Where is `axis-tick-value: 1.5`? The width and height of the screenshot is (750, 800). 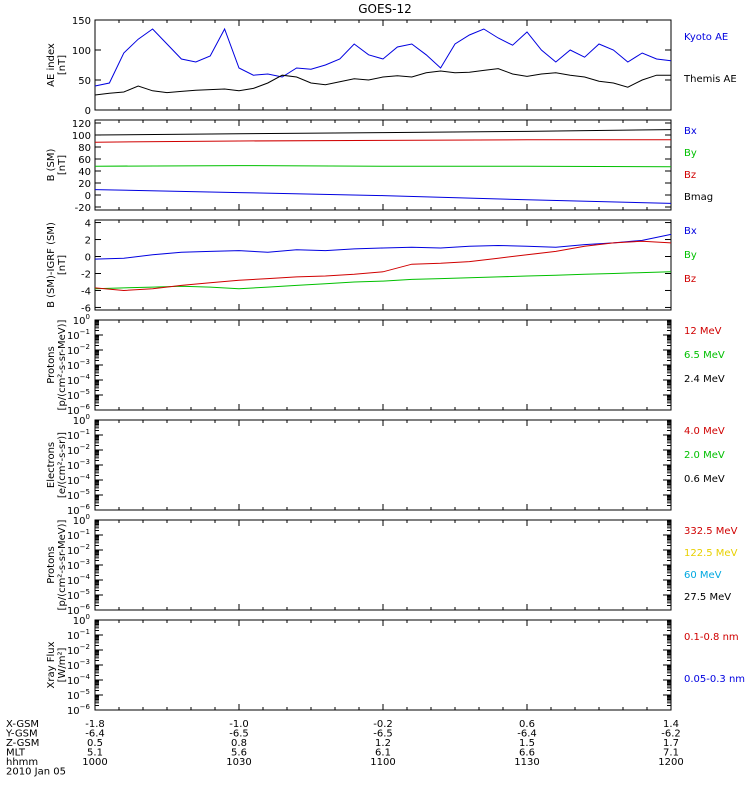 axis-tick-value: 1.5 is located at coordinates (527, 743).